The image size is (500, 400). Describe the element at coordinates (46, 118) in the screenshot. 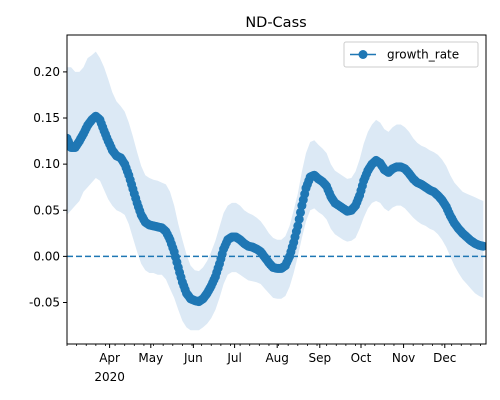

I see `y-tick-label: 0.15` at that location.